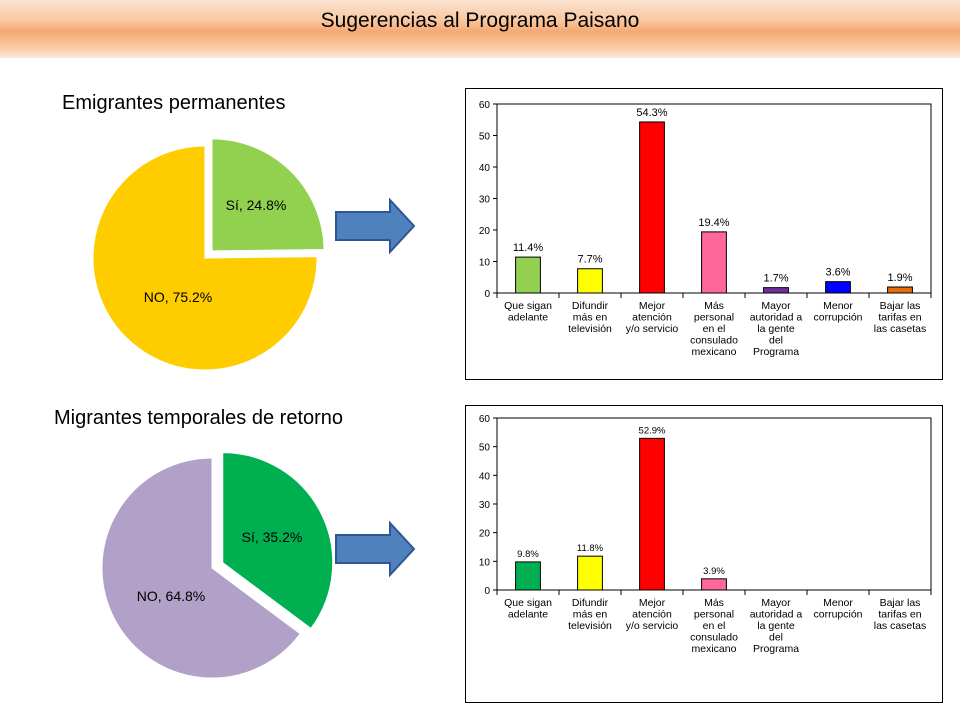 The height and width of the screenshot is (720, 960). What do you see at coordinates (900, 603) in the screenshot?
I see `x-category-label: Bajar las` at bounding box center [900, 603].